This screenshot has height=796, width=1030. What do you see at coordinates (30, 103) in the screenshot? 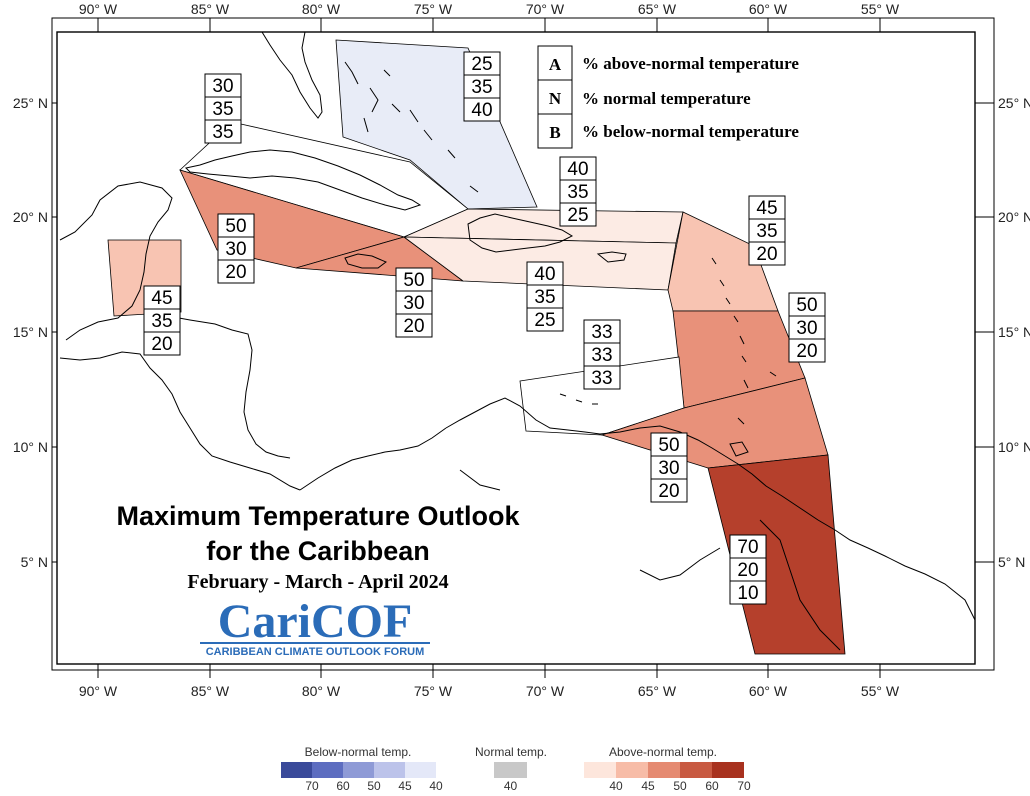
I see `lat-label: 25° N` at bounding box center [30, 103].